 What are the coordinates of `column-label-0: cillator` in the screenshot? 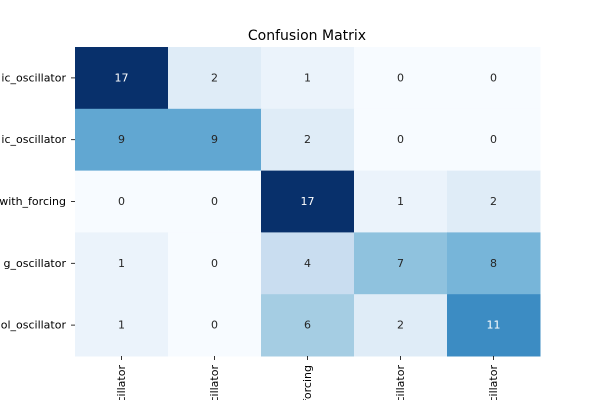 It's located at (121, 382).